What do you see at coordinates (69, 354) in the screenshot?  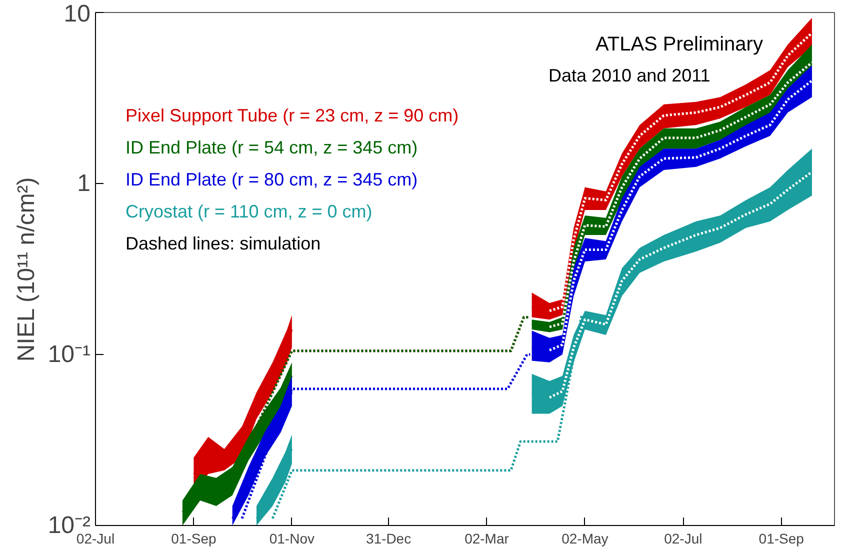 I see `y-tick-label: 10⁻¹` at bounding box center [69, 354].